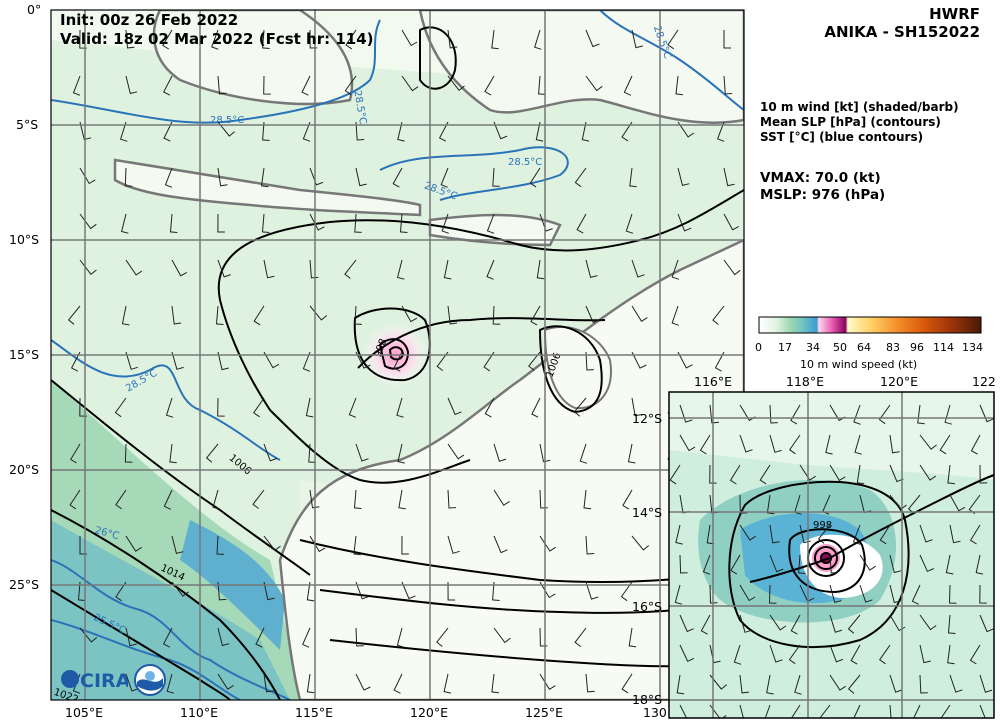 The image size is (1000, 722). Describe the element at coordinates (954, 14) in the screenshot. I see `model-name: HWRF` at that location.